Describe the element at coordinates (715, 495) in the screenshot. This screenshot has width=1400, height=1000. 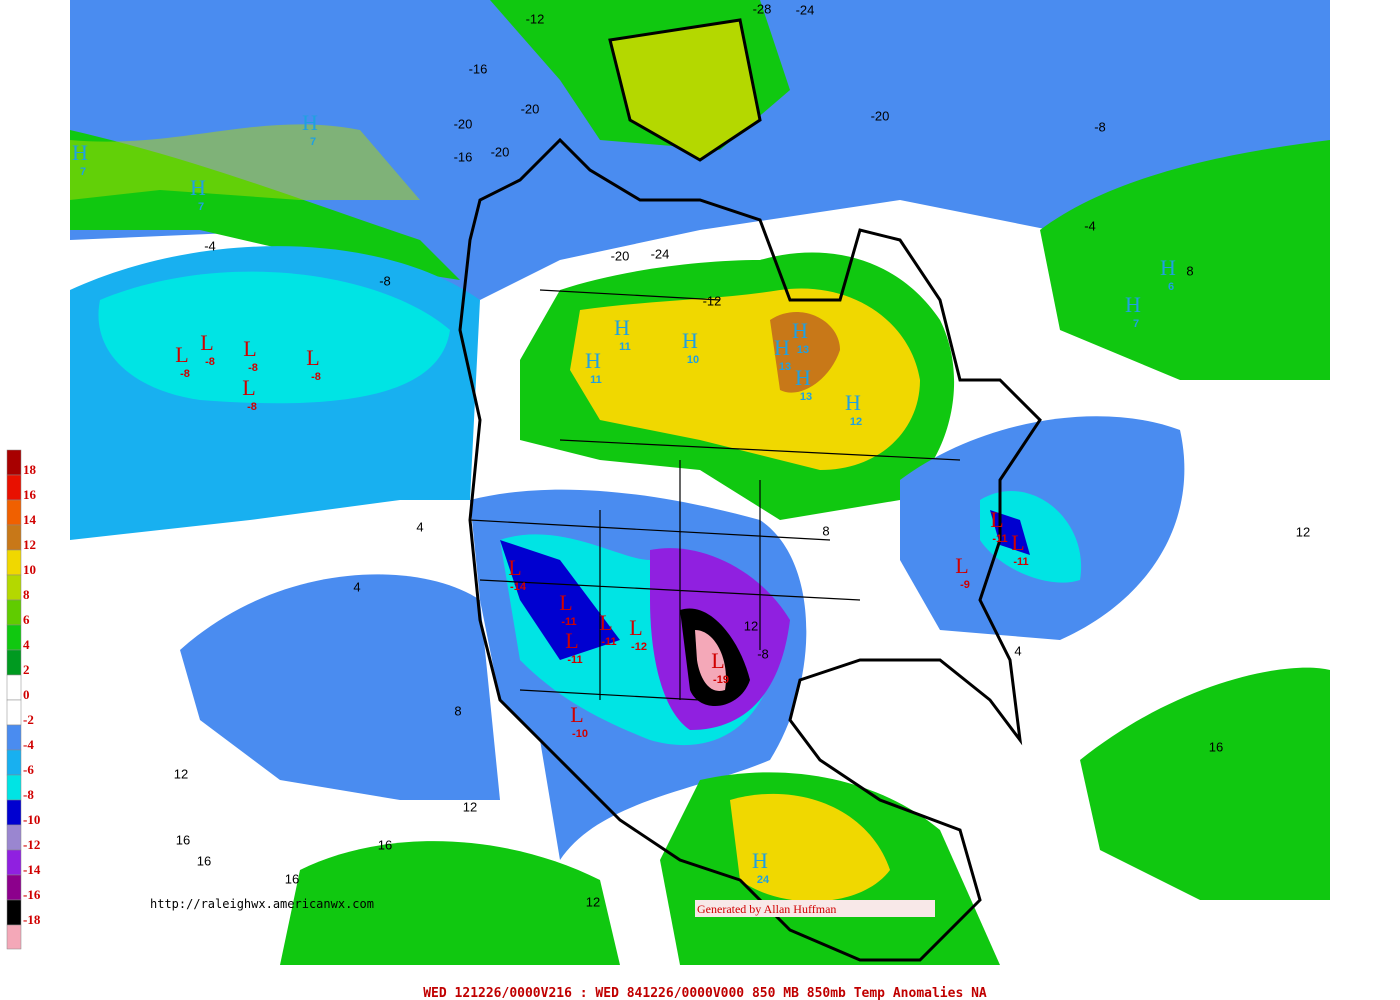
I see `borders` at that location.